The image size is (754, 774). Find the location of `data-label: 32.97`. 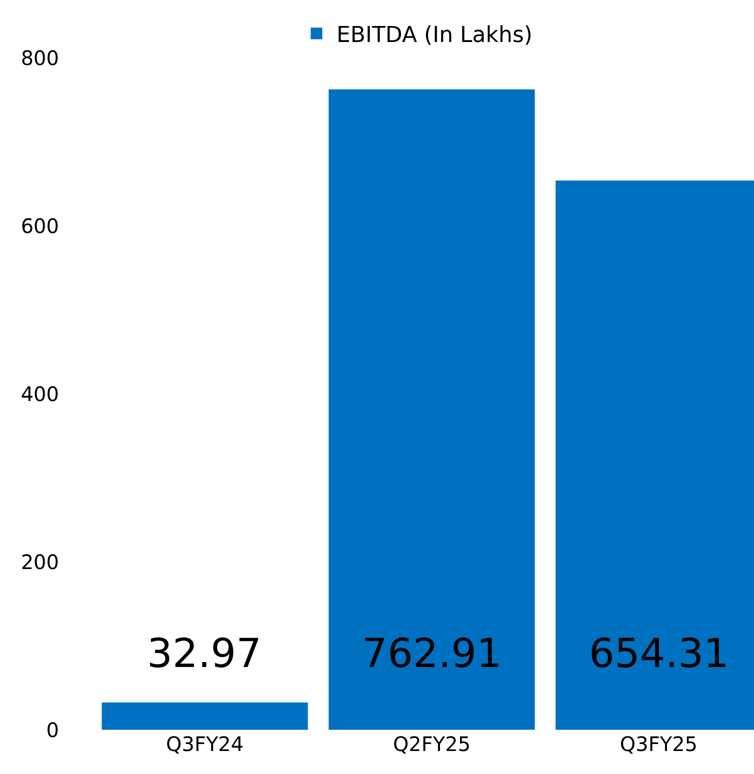

data-label: 32.97 is located at coordinates (204, 654).